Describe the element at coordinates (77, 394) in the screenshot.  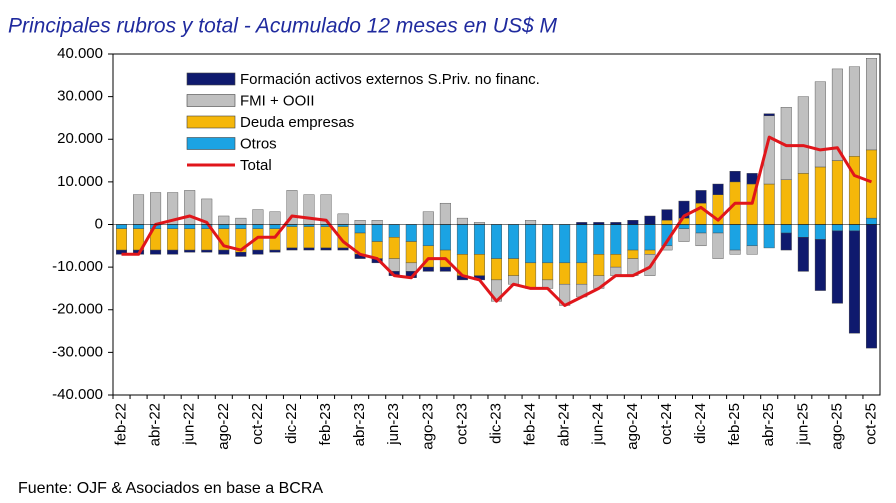
I see `y-tick-label: -40.000` at that location.